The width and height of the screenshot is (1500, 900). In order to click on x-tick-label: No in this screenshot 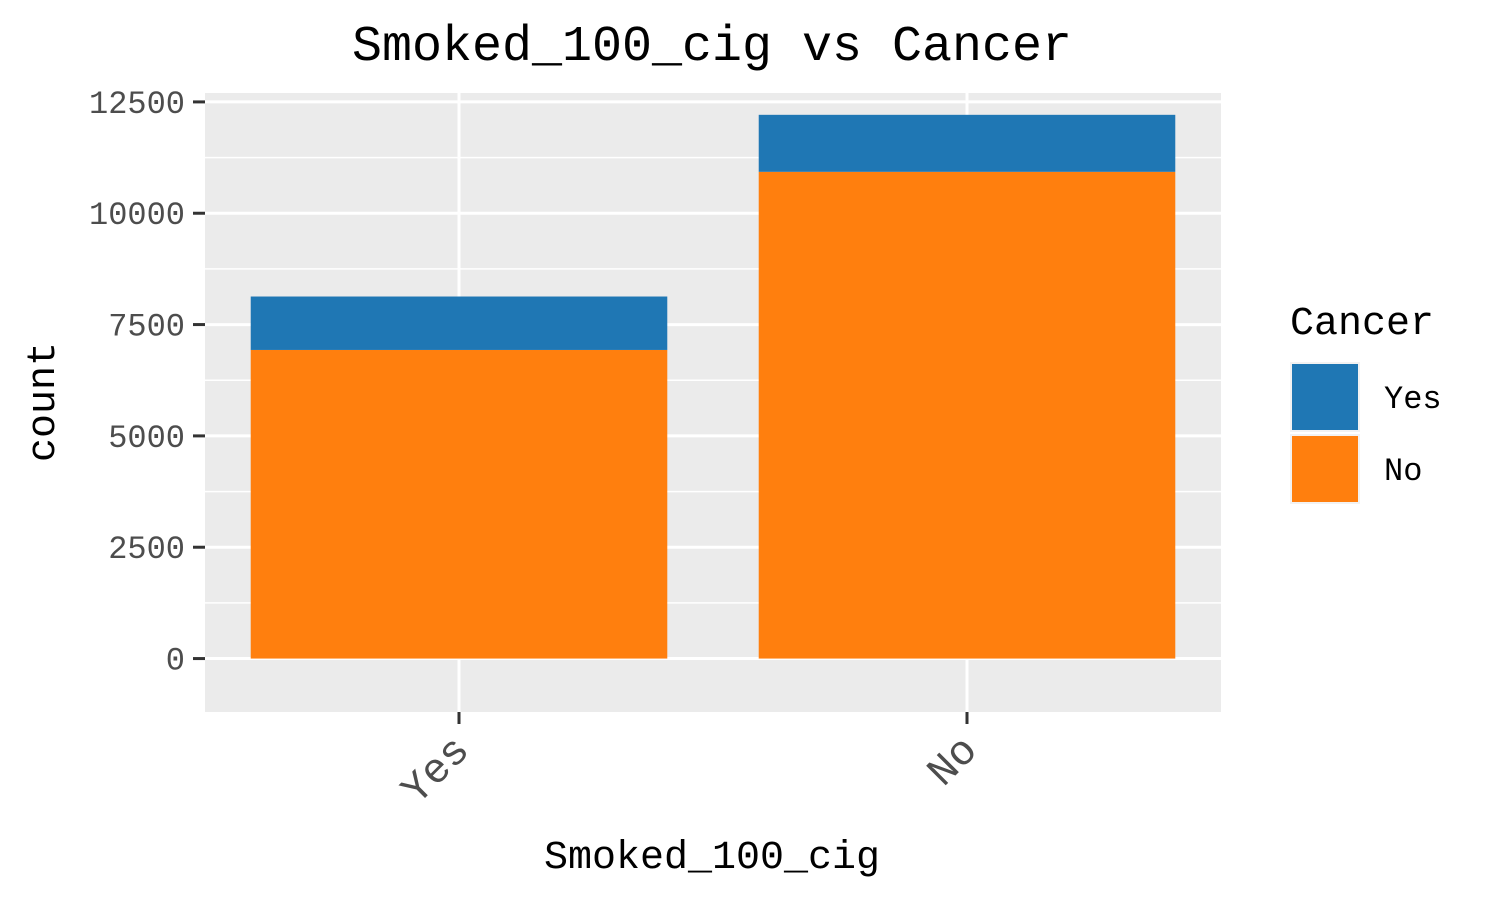, I will do `click(954, 762)`.